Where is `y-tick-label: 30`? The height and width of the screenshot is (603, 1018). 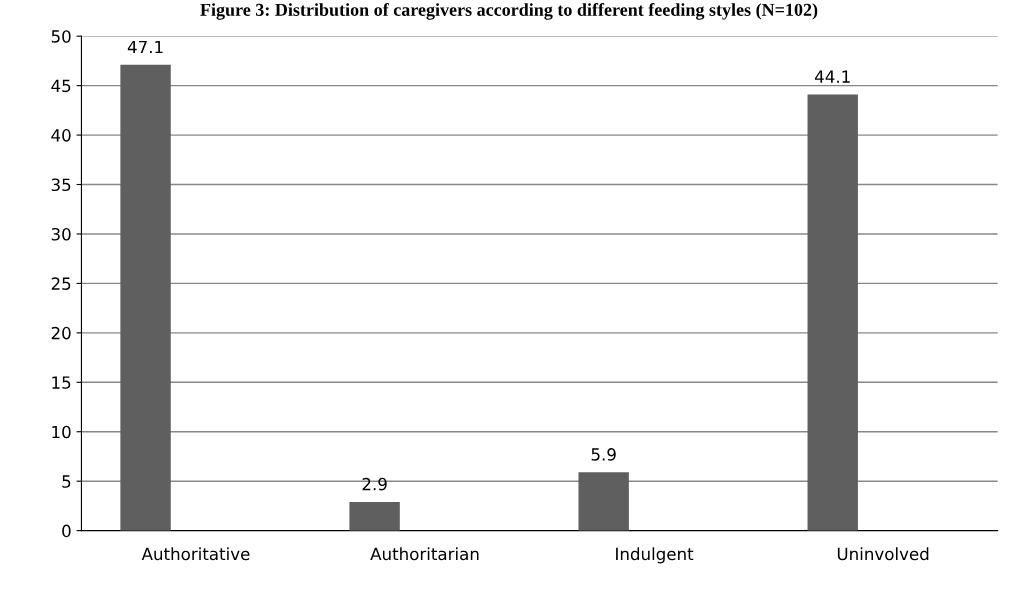 y-tick-label: 30 is located at coordinates (61, 234).